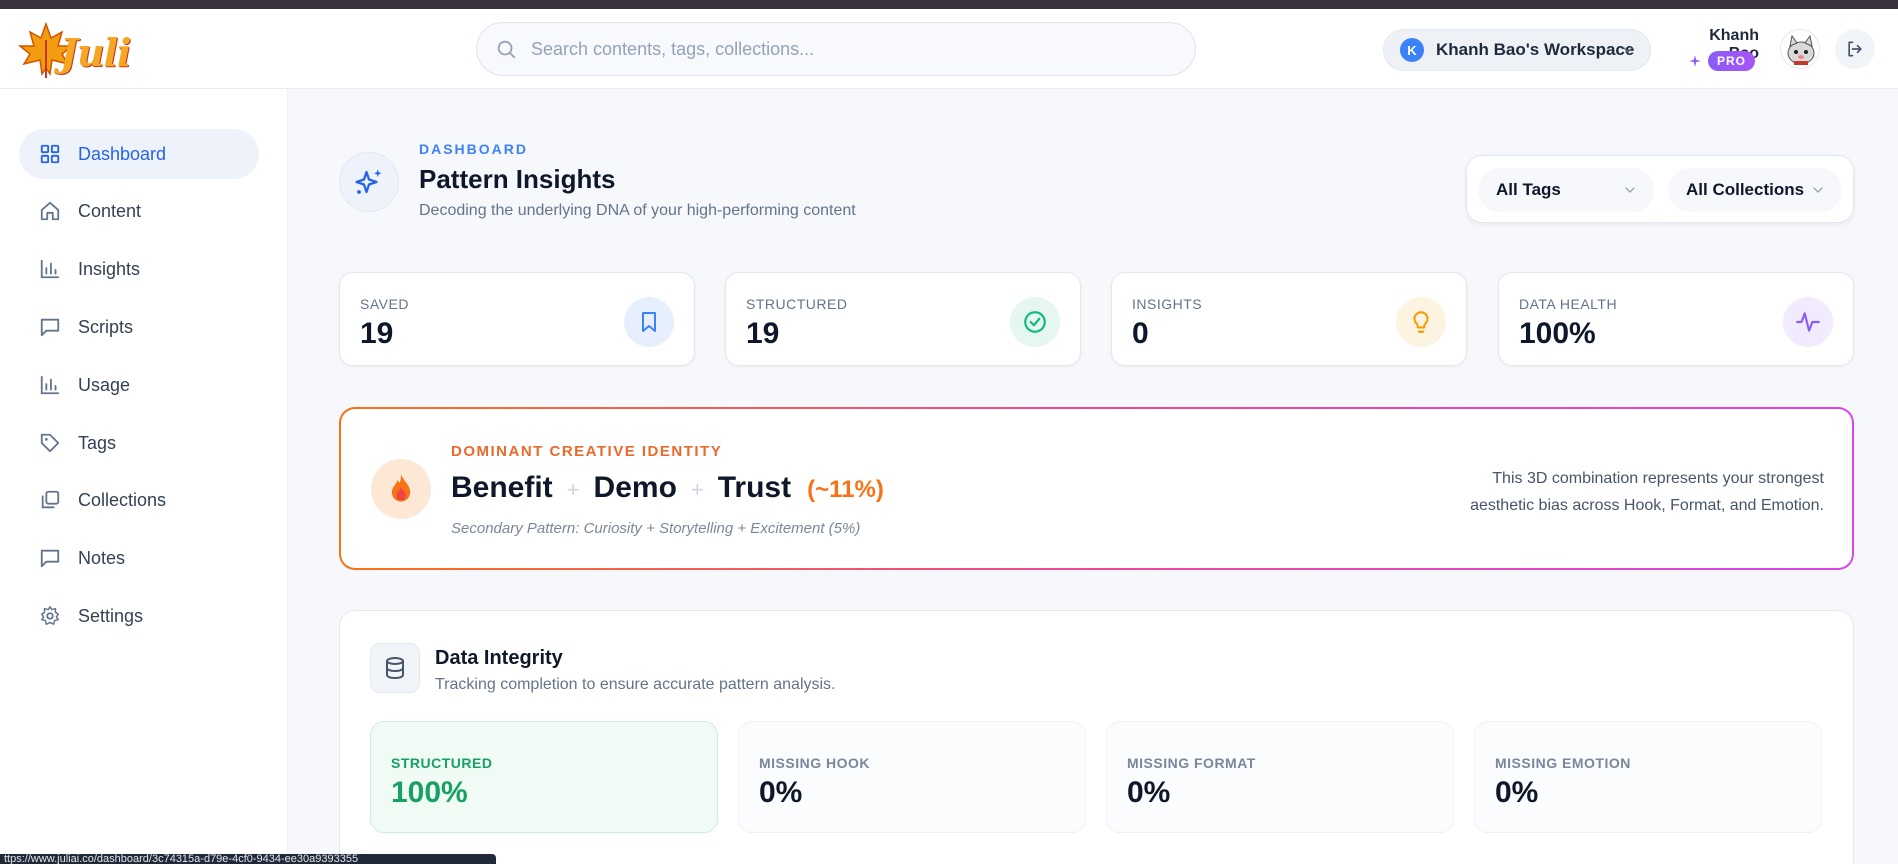 The width and height of the screenshot is (1898, 864). Describe the element at coordinates (1557, 333) in the screenshot. I see `stat-value: 100%` at that location.